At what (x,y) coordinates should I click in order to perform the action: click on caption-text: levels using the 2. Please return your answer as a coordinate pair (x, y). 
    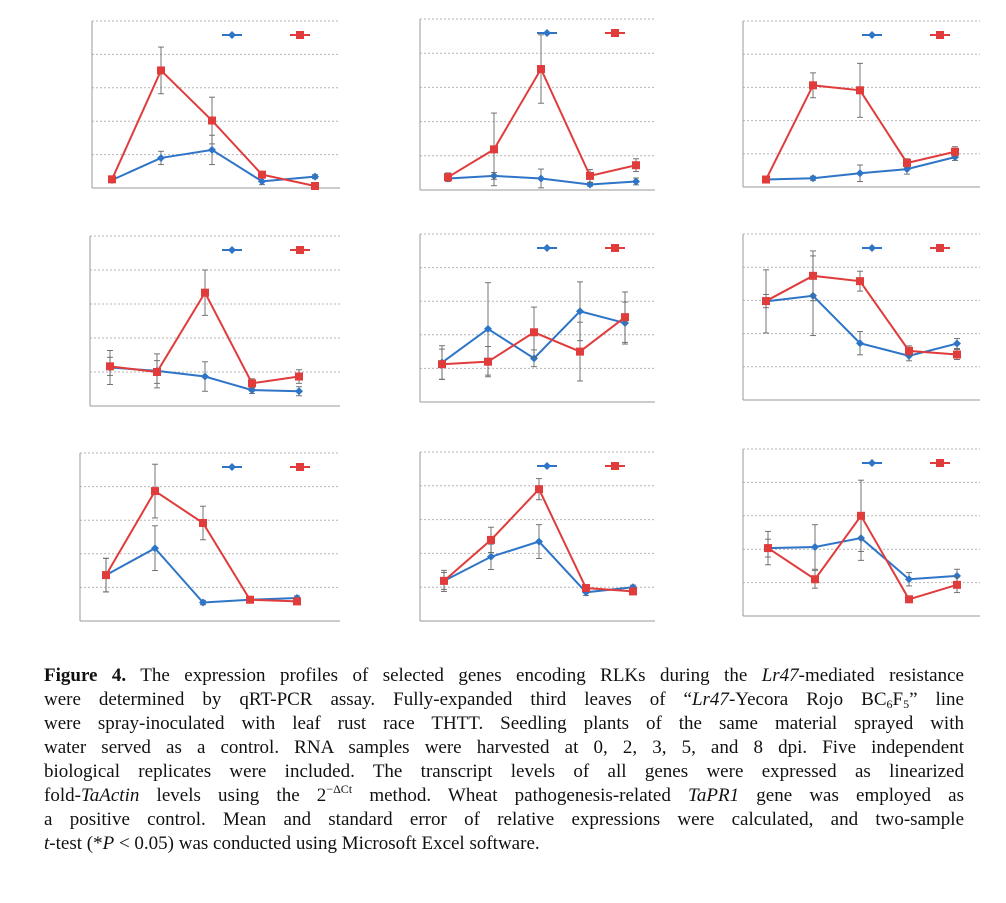
    Looking at the image, I should click on (233, 795).